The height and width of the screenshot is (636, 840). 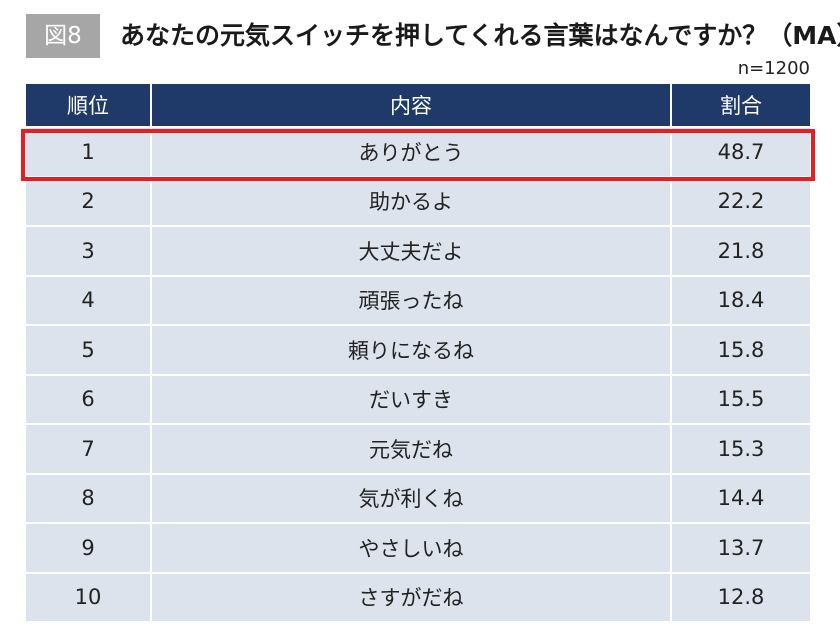 I want to click on row-content: 助かるよ, so click(x=412, y=202).